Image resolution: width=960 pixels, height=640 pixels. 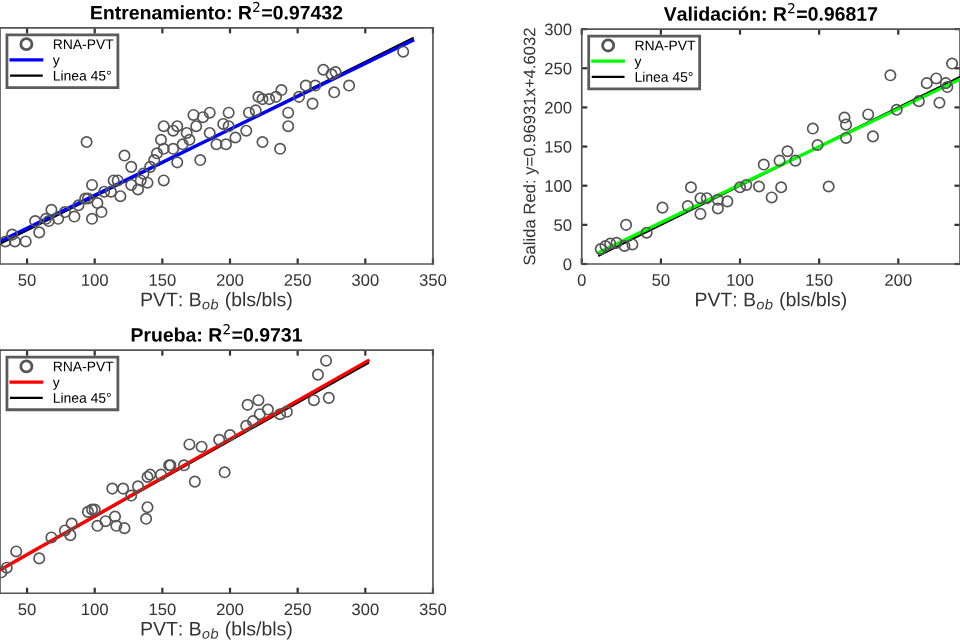 I want to click on y-tick-label: 150, so click(x=558, y=146).